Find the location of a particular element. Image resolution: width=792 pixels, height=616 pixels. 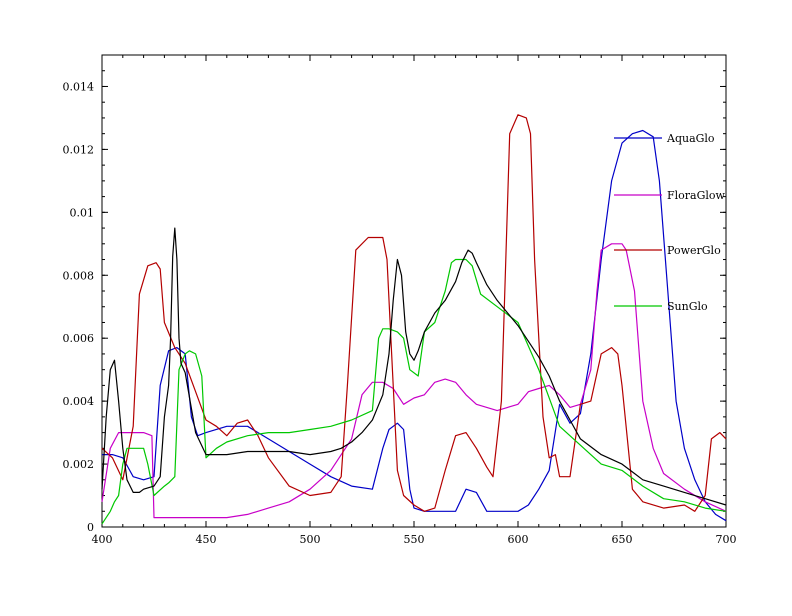

y-tick-label: 0.014 is located at coordinates (79, 86).